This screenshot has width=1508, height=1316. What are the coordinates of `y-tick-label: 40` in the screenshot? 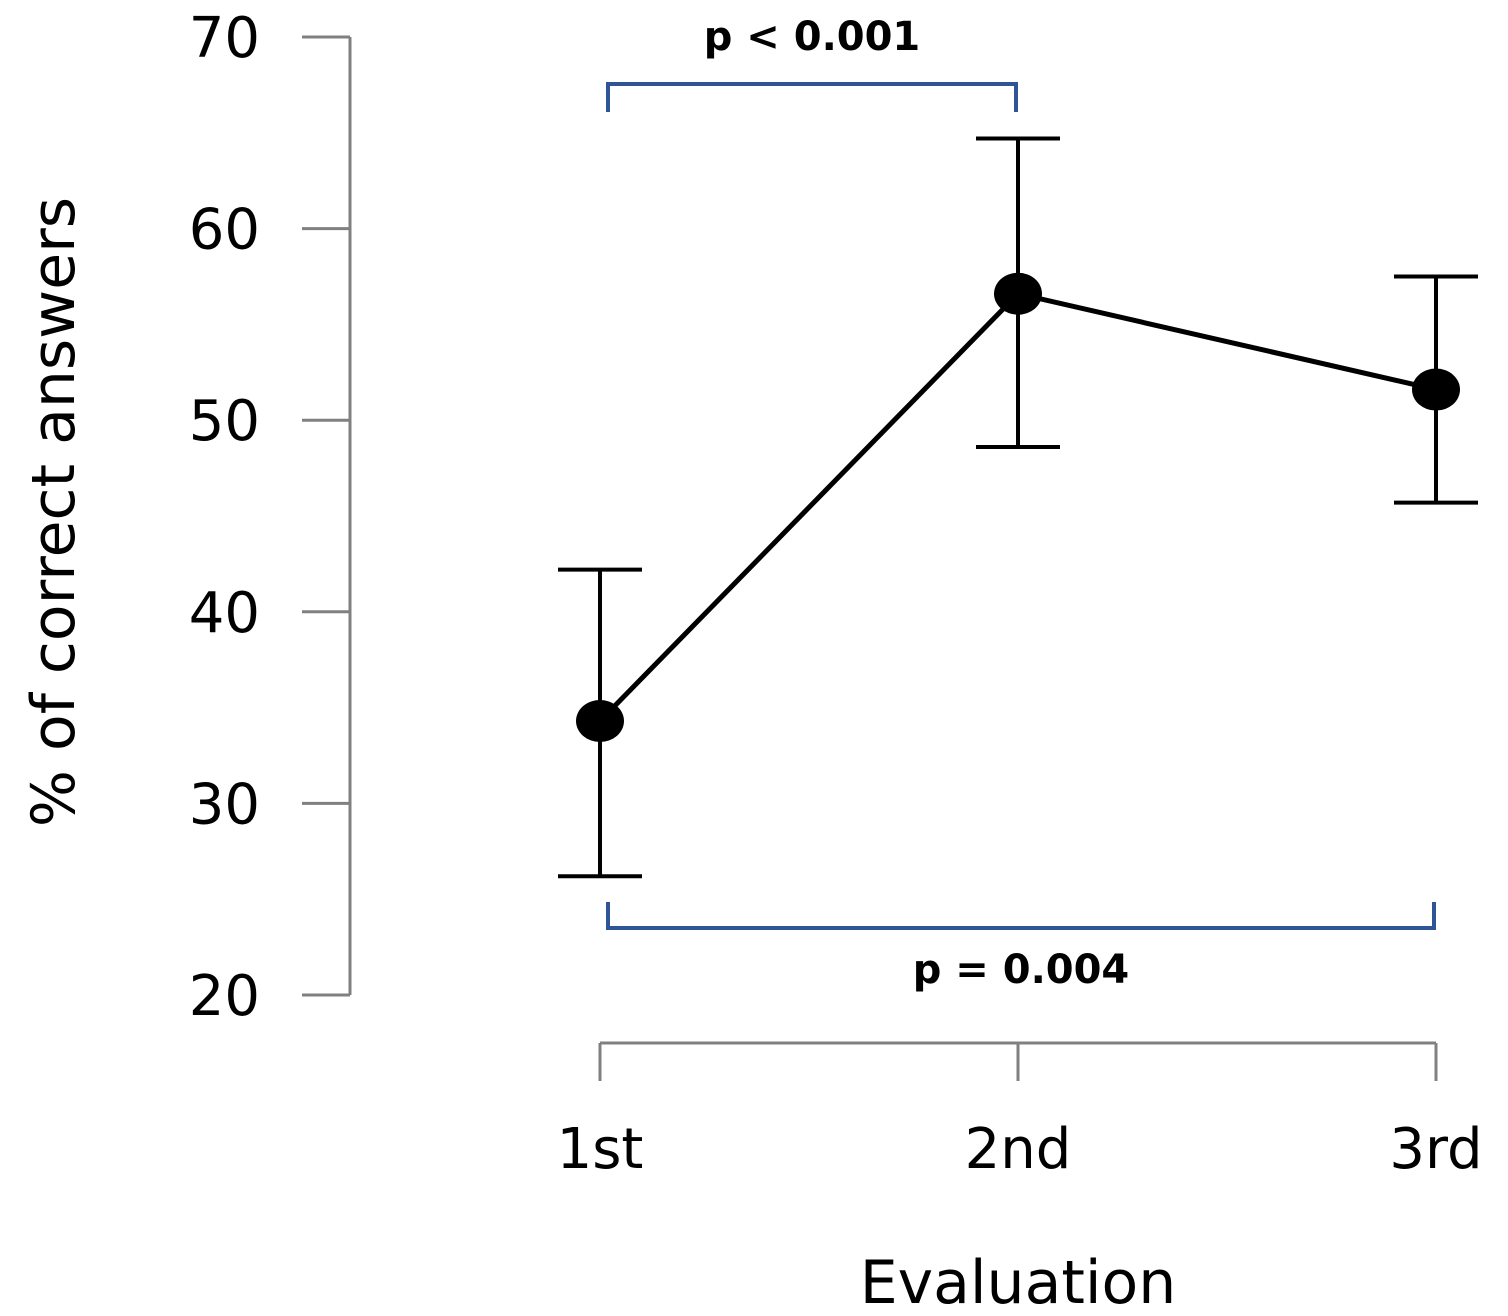 It's located at (224, 613).